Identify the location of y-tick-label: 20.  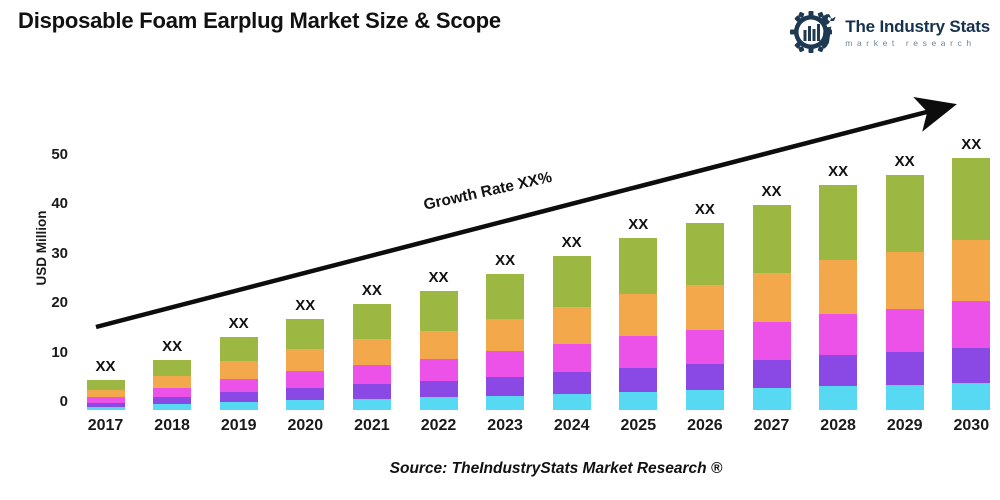
(59, 303).